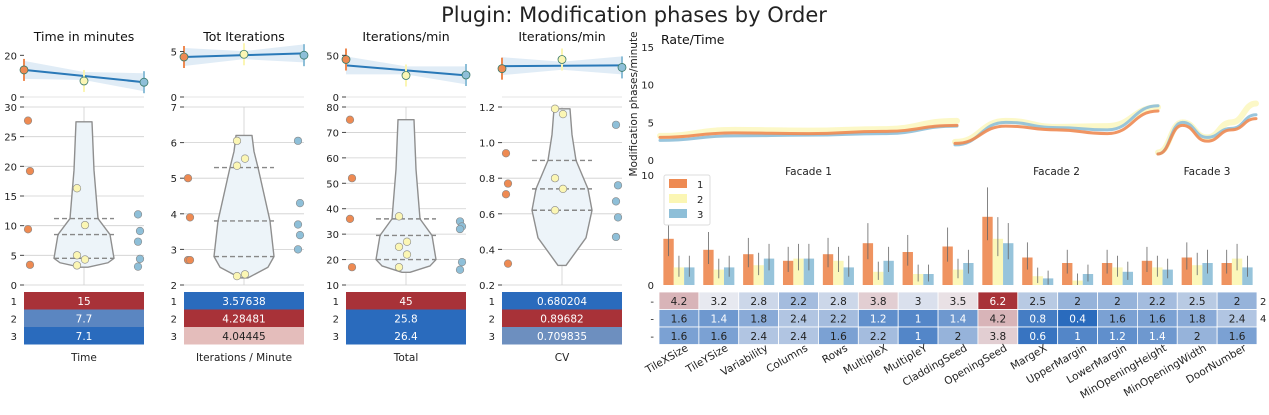 The width and height of the screenshot is (1269, 415). What do you see at coordinates (14, 286) in the screenshot?
I see `violin-ytick-label: 0` at bounding box center [14, 286].